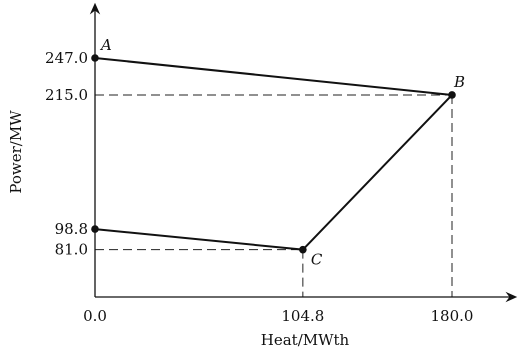  What do you see at coordinates (303, 249) in the screenshot?
I see `point-c` at bounding box center [303, 249].